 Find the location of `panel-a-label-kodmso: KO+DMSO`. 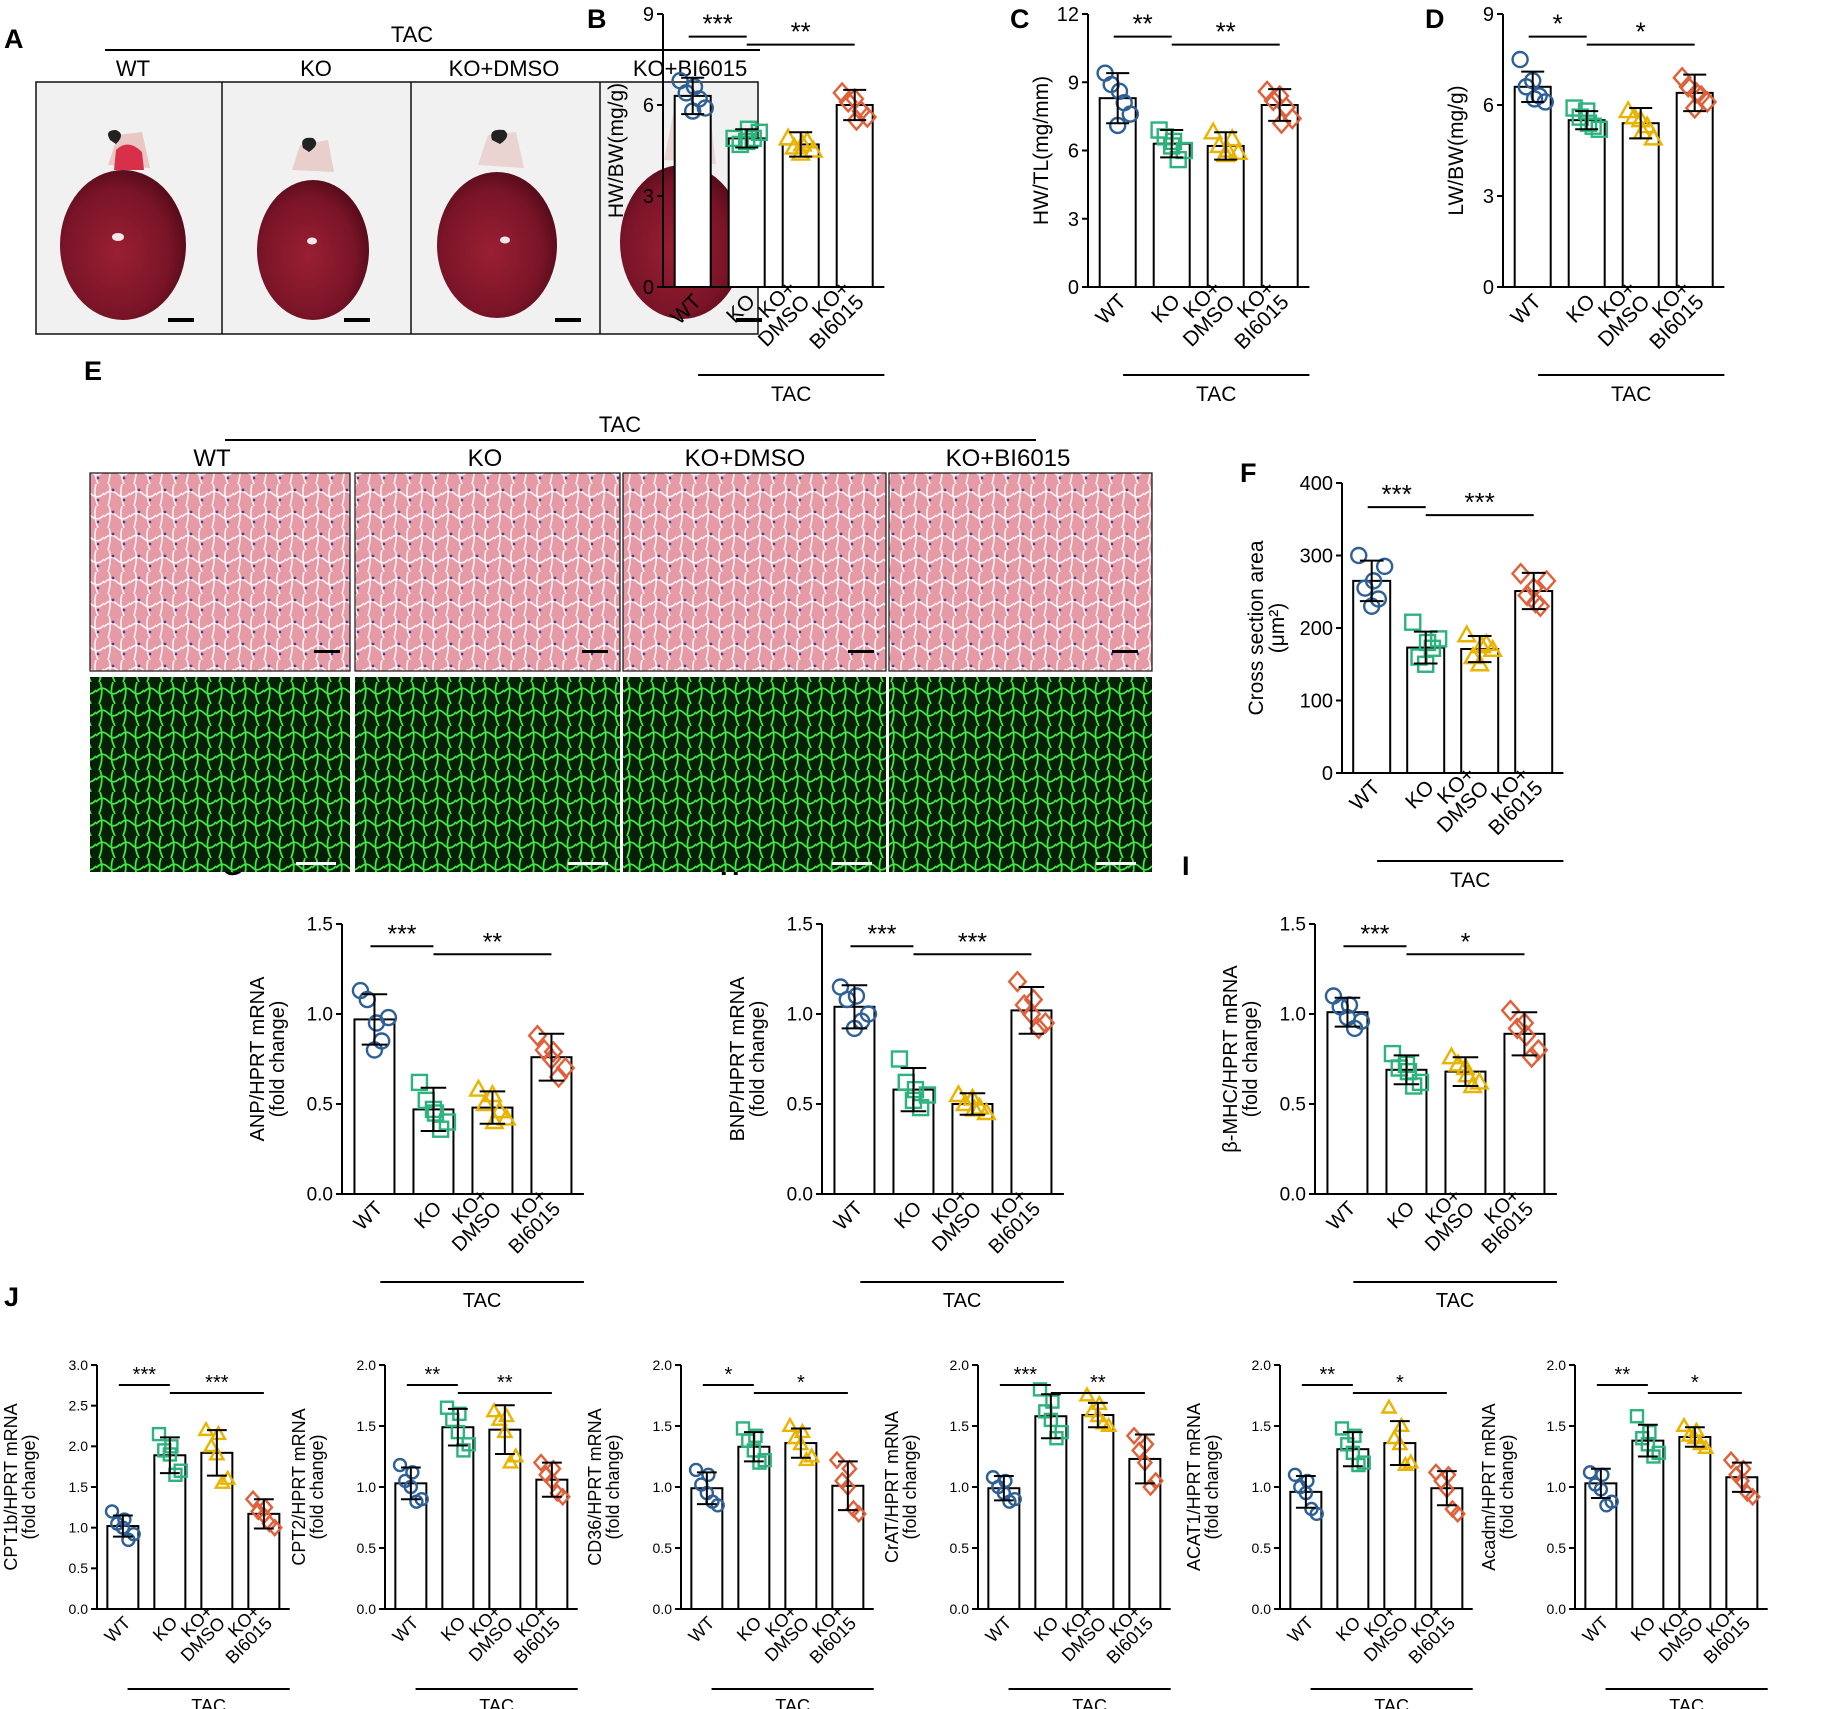

panel-a-label-kodmso: KO+DMSO is located at coordinates (504, 68).